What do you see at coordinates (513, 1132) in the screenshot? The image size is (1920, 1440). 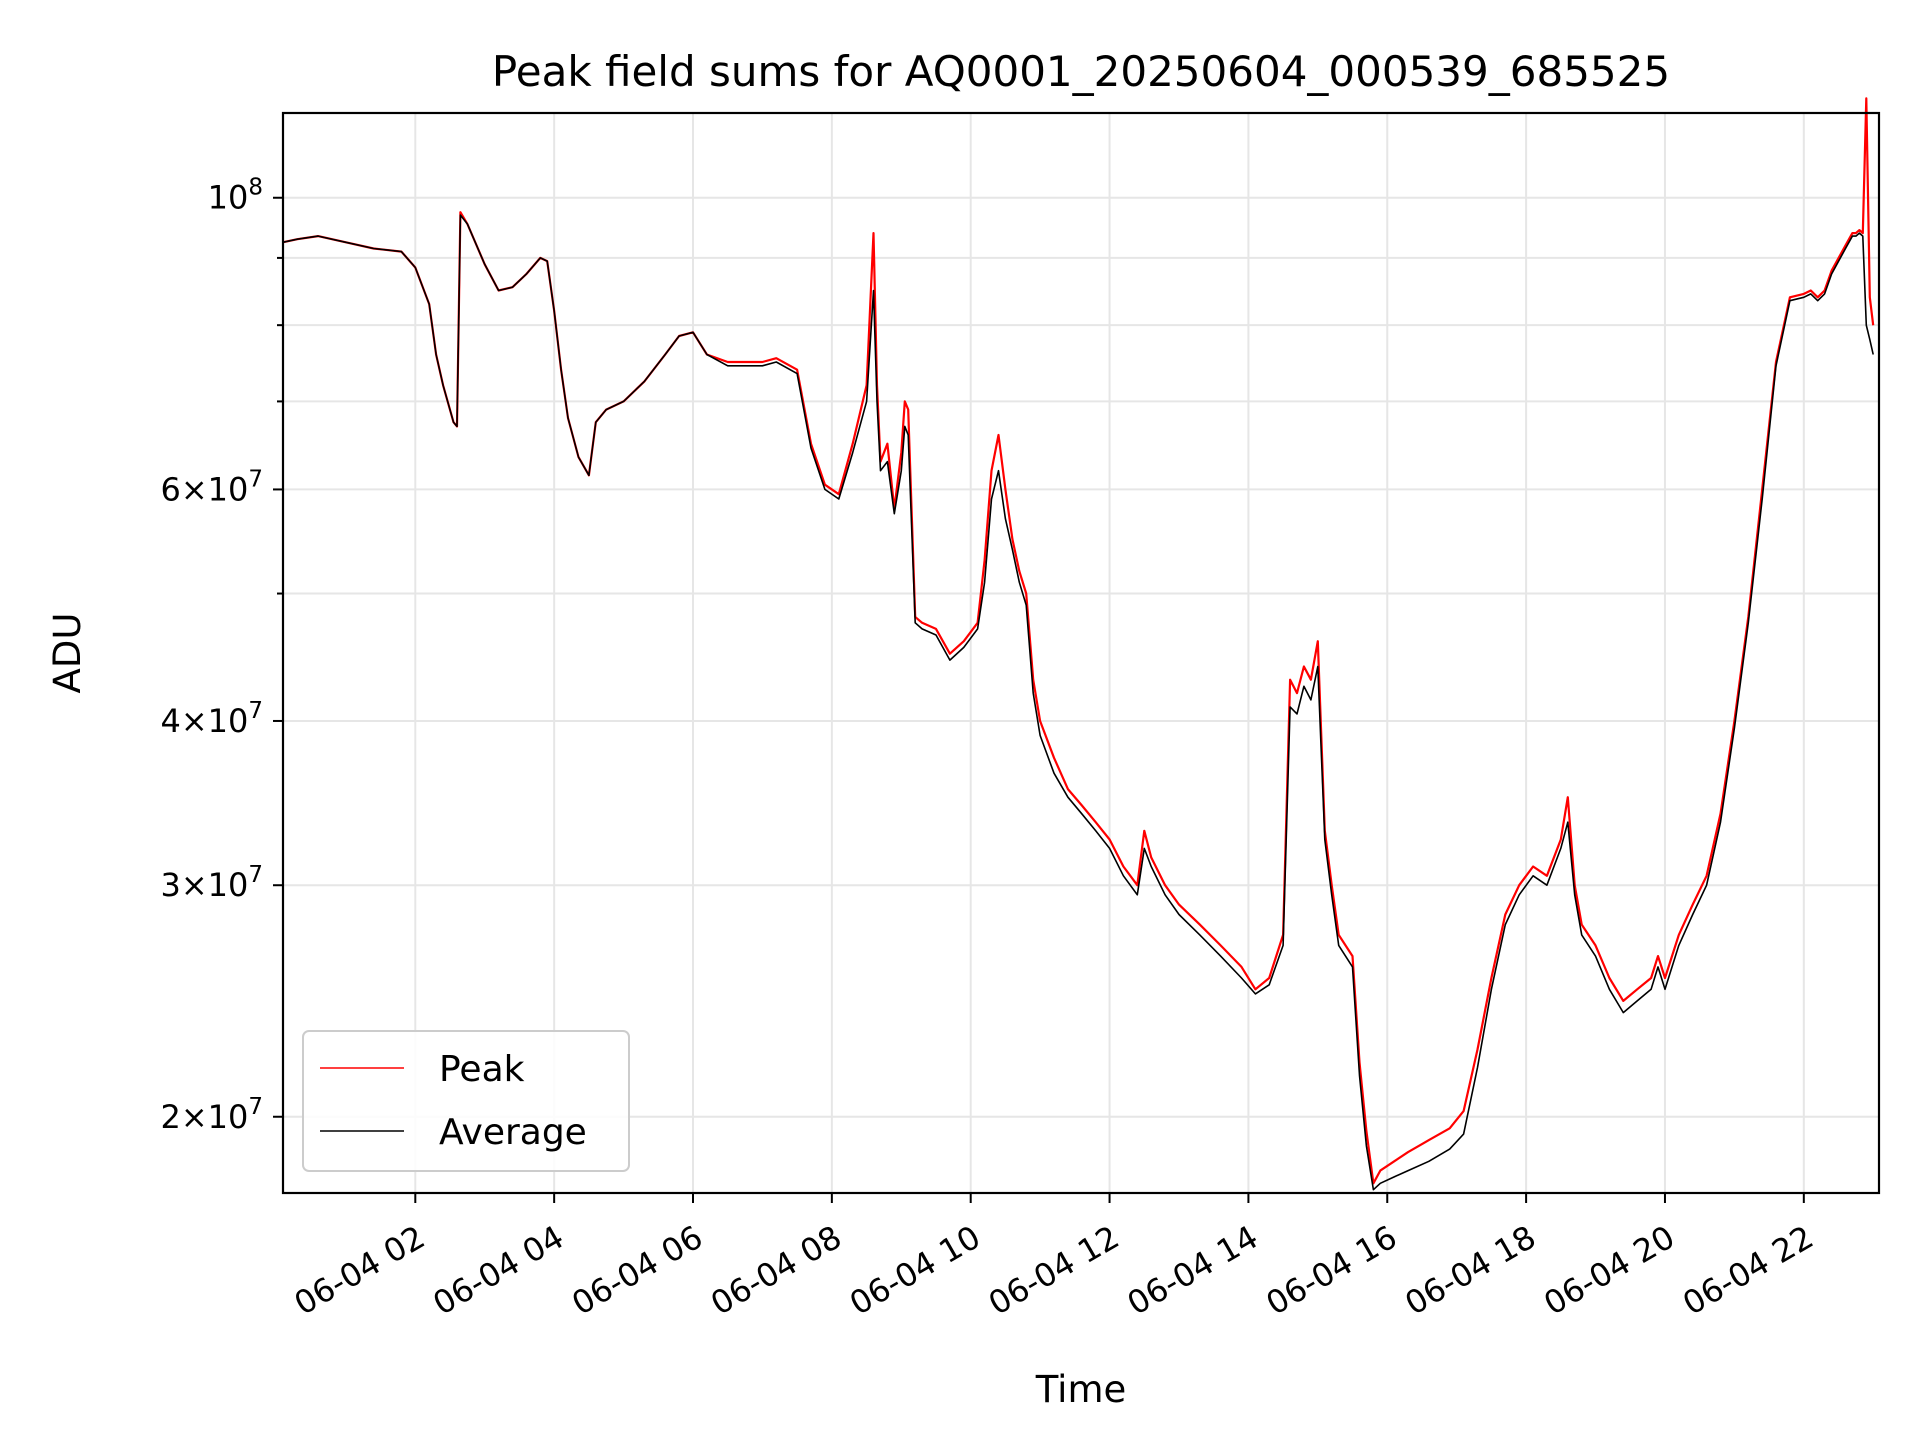 I see `legend-label-average: Average` at bounding box center [513, 1132].